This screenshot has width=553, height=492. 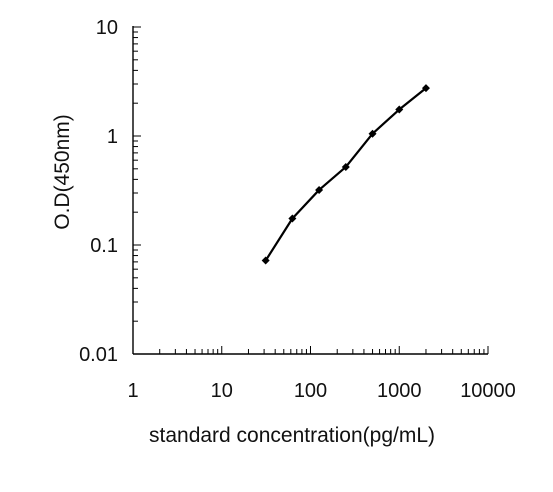 I want to click on x-tick-label: 1, so click(x=132, y=391).